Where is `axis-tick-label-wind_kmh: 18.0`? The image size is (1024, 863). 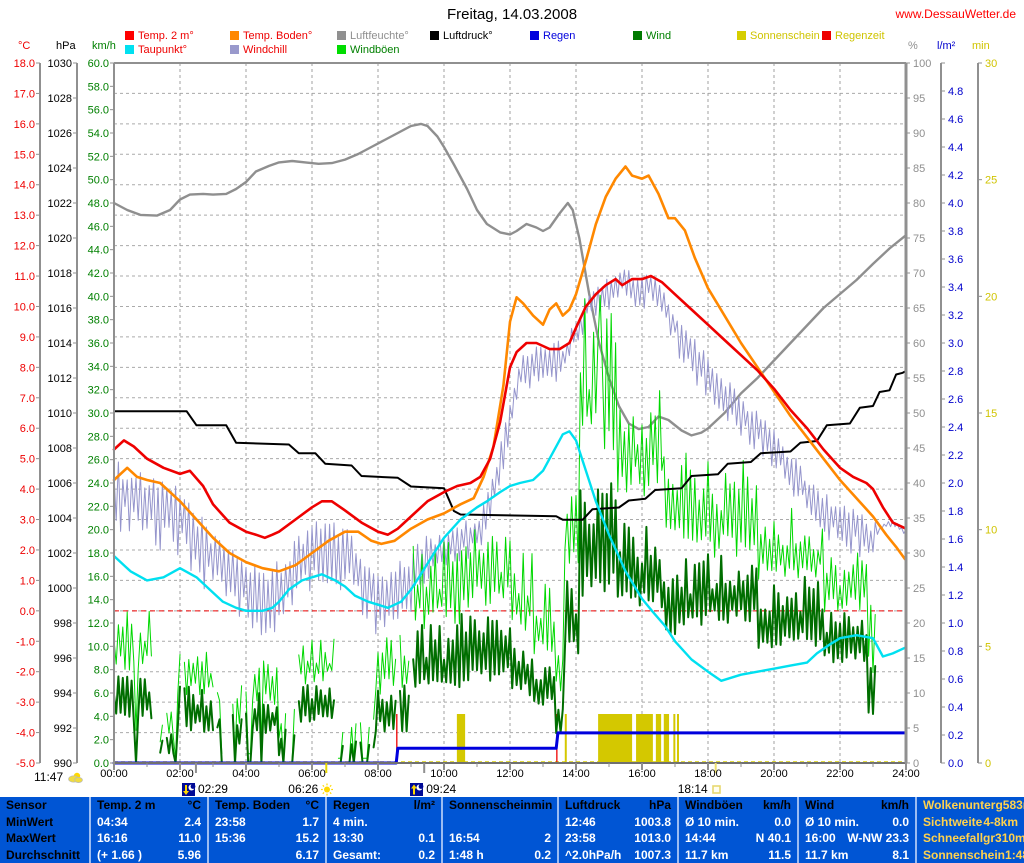 axis-tick-label-wind_kmh: 18.0 is located at coordinates (98, 554).